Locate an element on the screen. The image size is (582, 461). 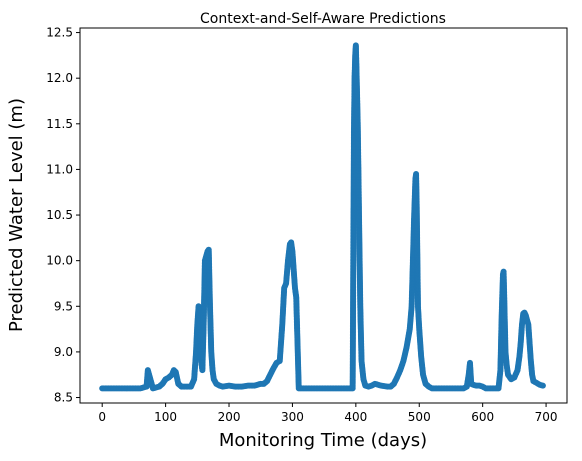
x-tick-label: 600 is located at coordinates (482, 417).